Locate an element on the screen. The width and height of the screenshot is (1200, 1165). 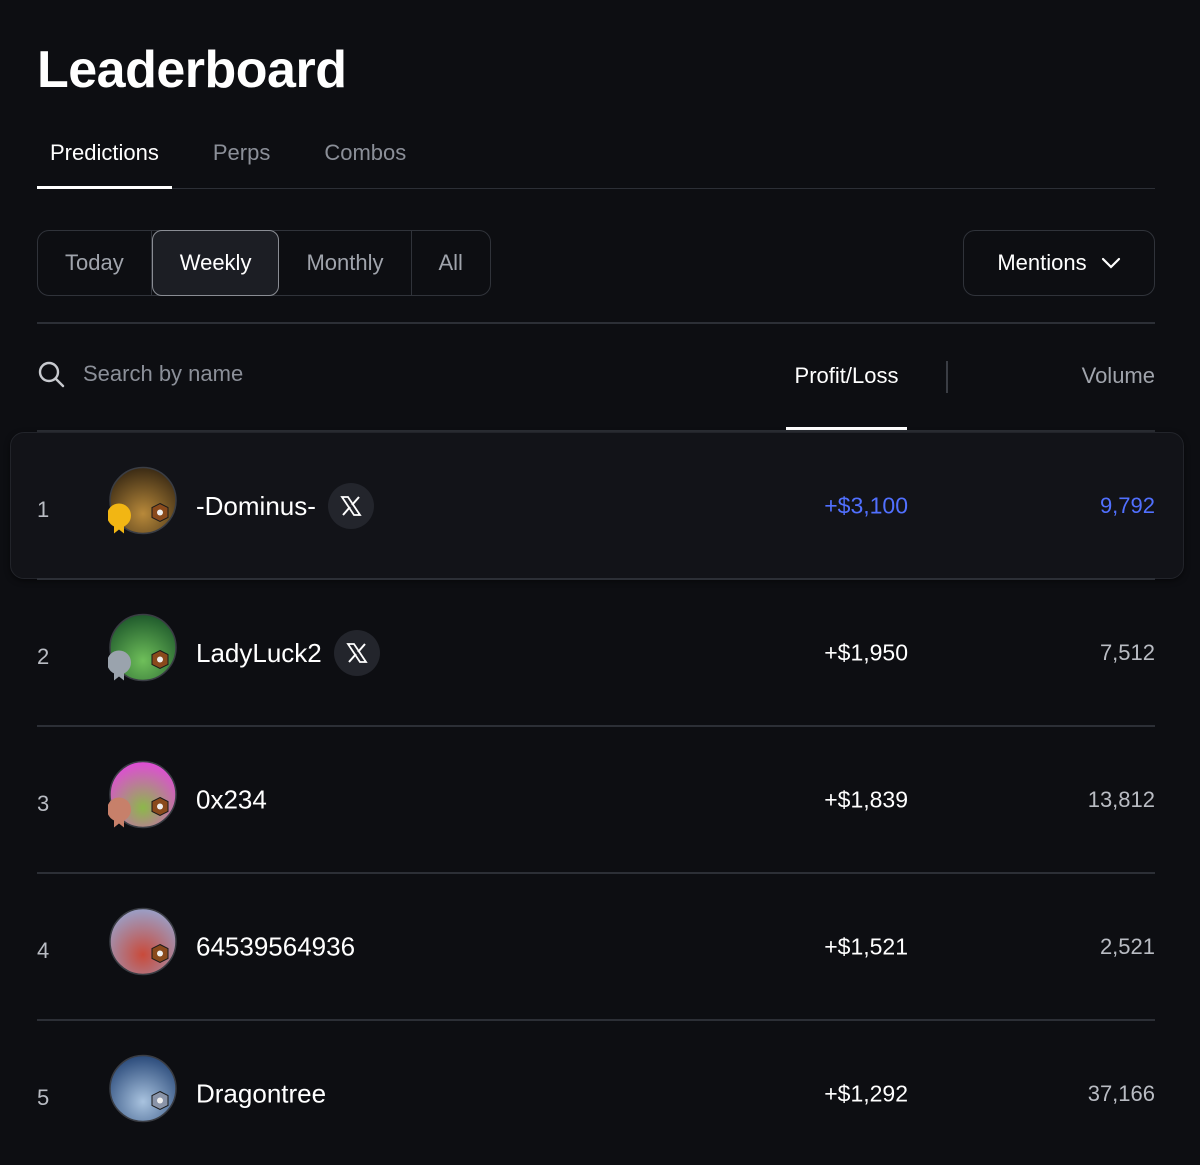
pnl-column-header: Profit/Loss is located at coordinates (846, 396).